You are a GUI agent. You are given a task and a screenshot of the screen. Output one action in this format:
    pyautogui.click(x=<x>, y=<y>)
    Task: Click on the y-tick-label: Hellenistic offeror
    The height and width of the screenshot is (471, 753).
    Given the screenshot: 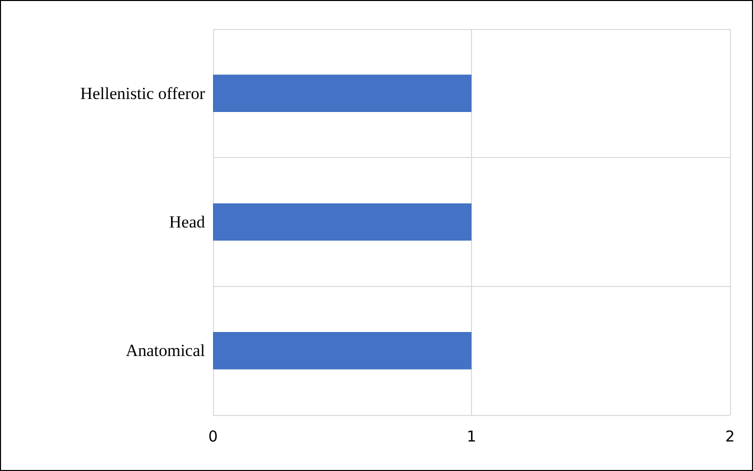 What is the action you would take?
    pyautogui.click(x=143, y=93)
    